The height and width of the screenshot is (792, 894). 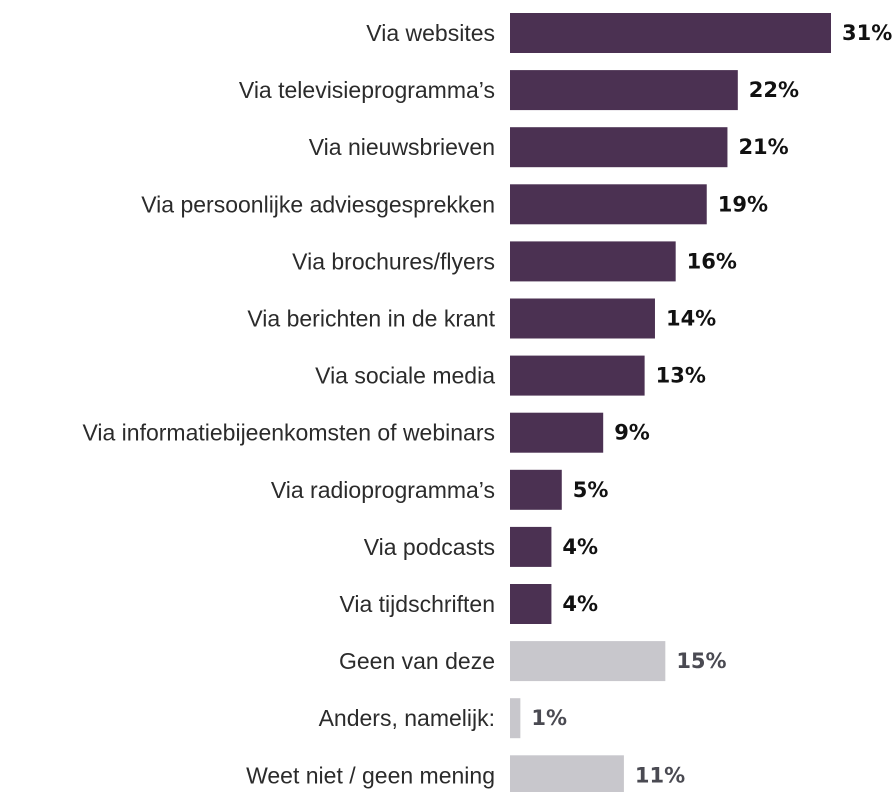 I want to click on category-label: Via nieuwsbrieven, so click(x=402, y=147).